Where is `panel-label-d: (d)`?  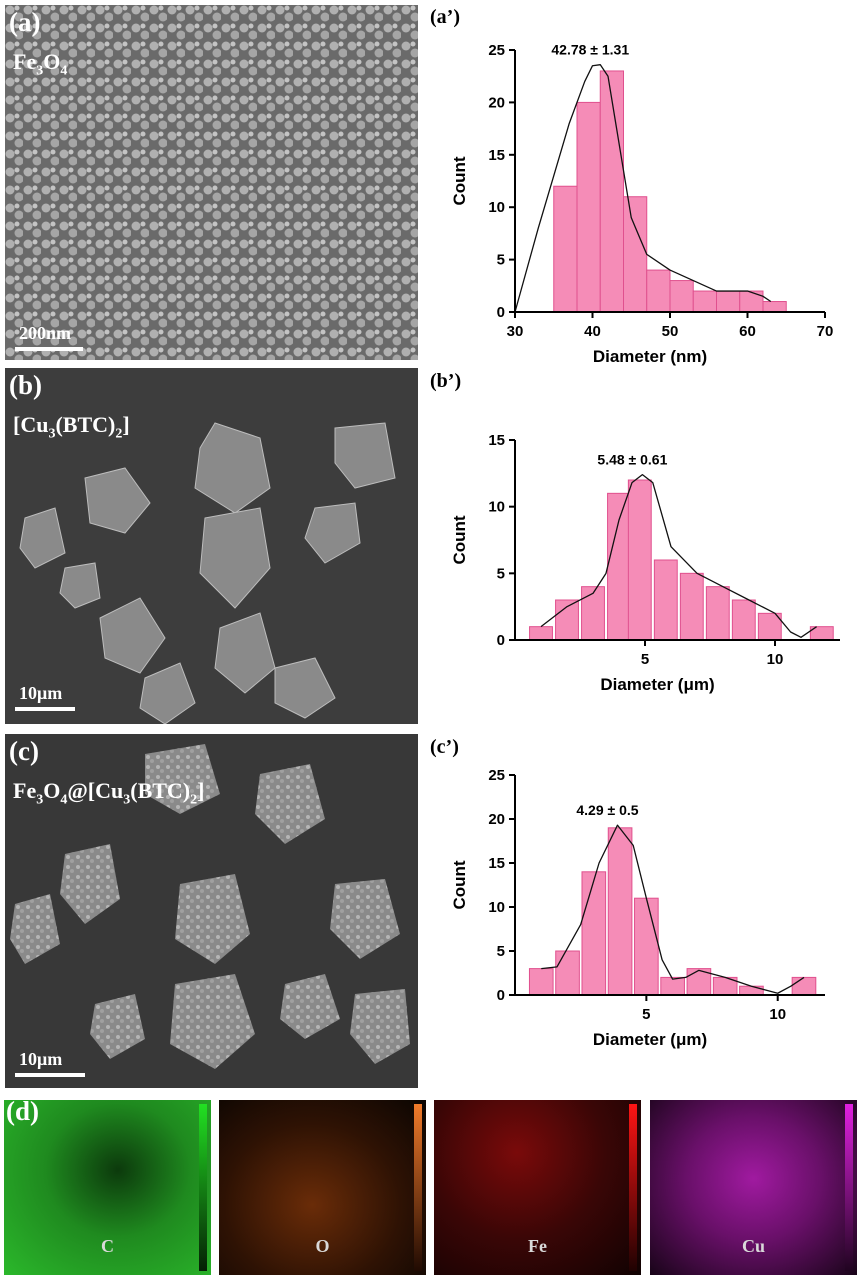 panel-label-d: (d) is located at coordinates (22, 1111).